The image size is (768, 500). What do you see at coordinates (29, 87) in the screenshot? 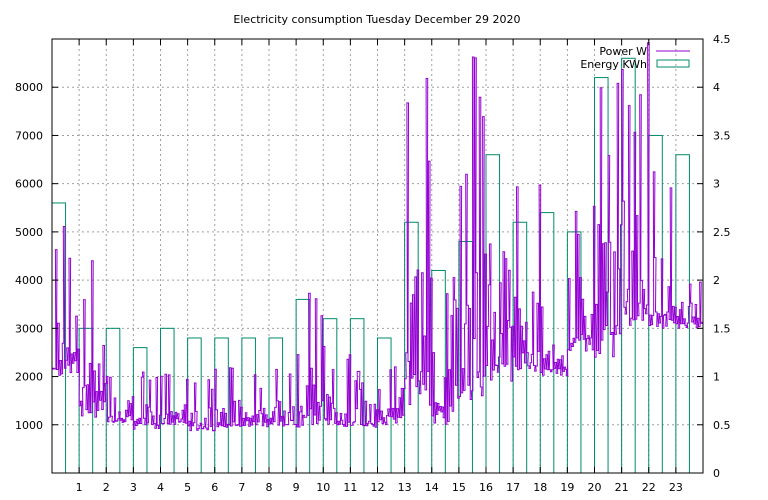
I see `left-tick-label: 8000` at bounding box center [29, 87].